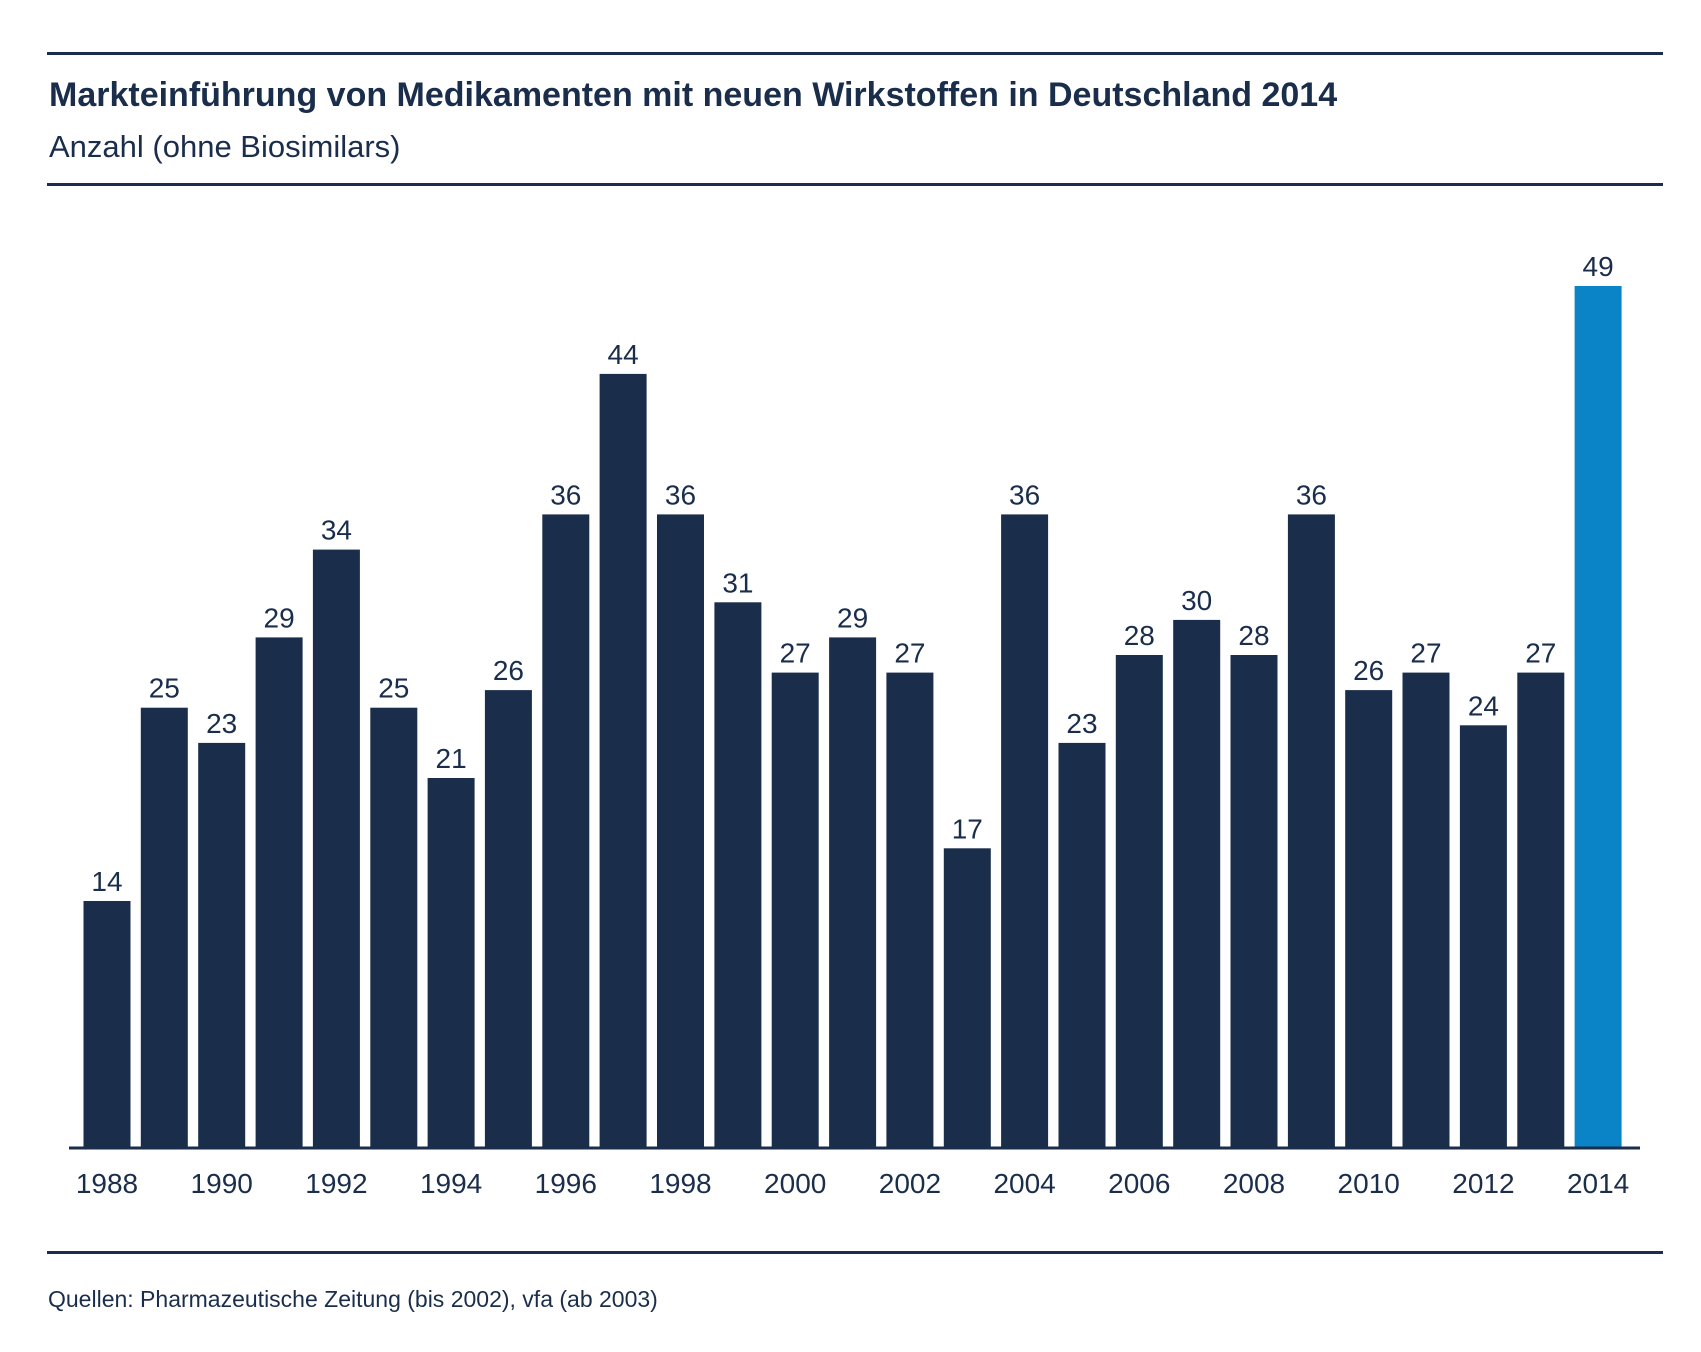  What do you see at coordinates (336, 848) in the screenshot?
I see `bar-1992` at bounding box center [336, 848].